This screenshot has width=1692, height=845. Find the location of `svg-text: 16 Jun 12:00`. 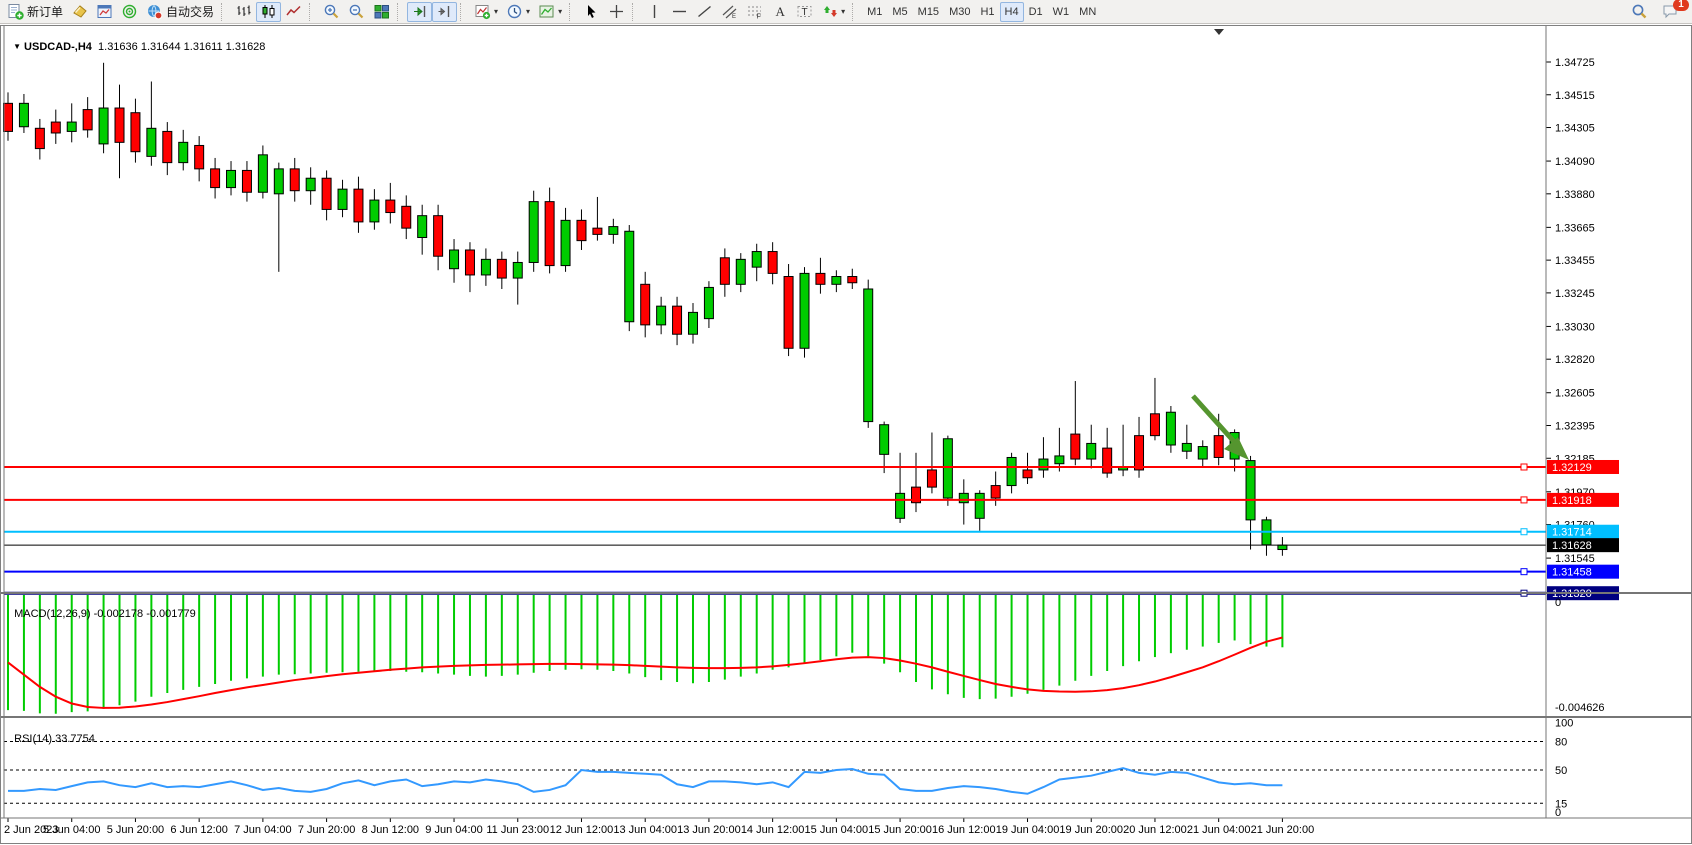

svg-text: 16 Jun 12:00 is located at coordinates (964, 830).